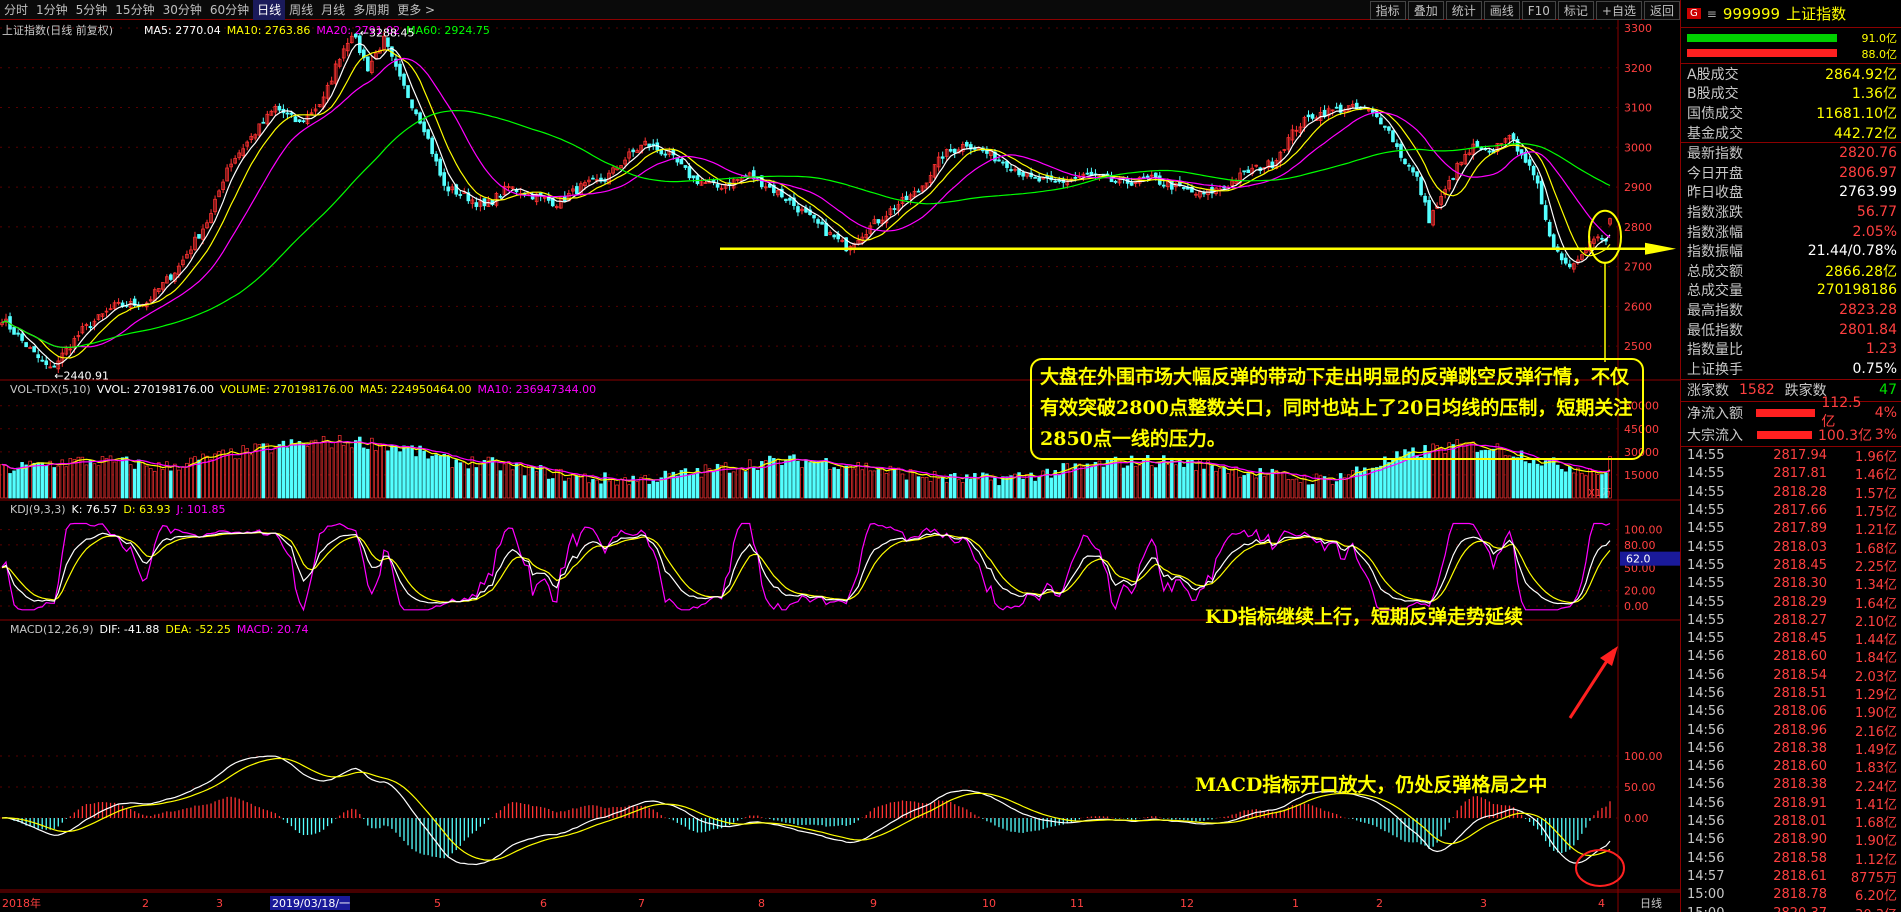 Image resolution: width=1901 pixels, height=912 pixels. Describe the element at coordinates (1538, 10) in the screenshot. I see `tool-button-4: F10` at that location.